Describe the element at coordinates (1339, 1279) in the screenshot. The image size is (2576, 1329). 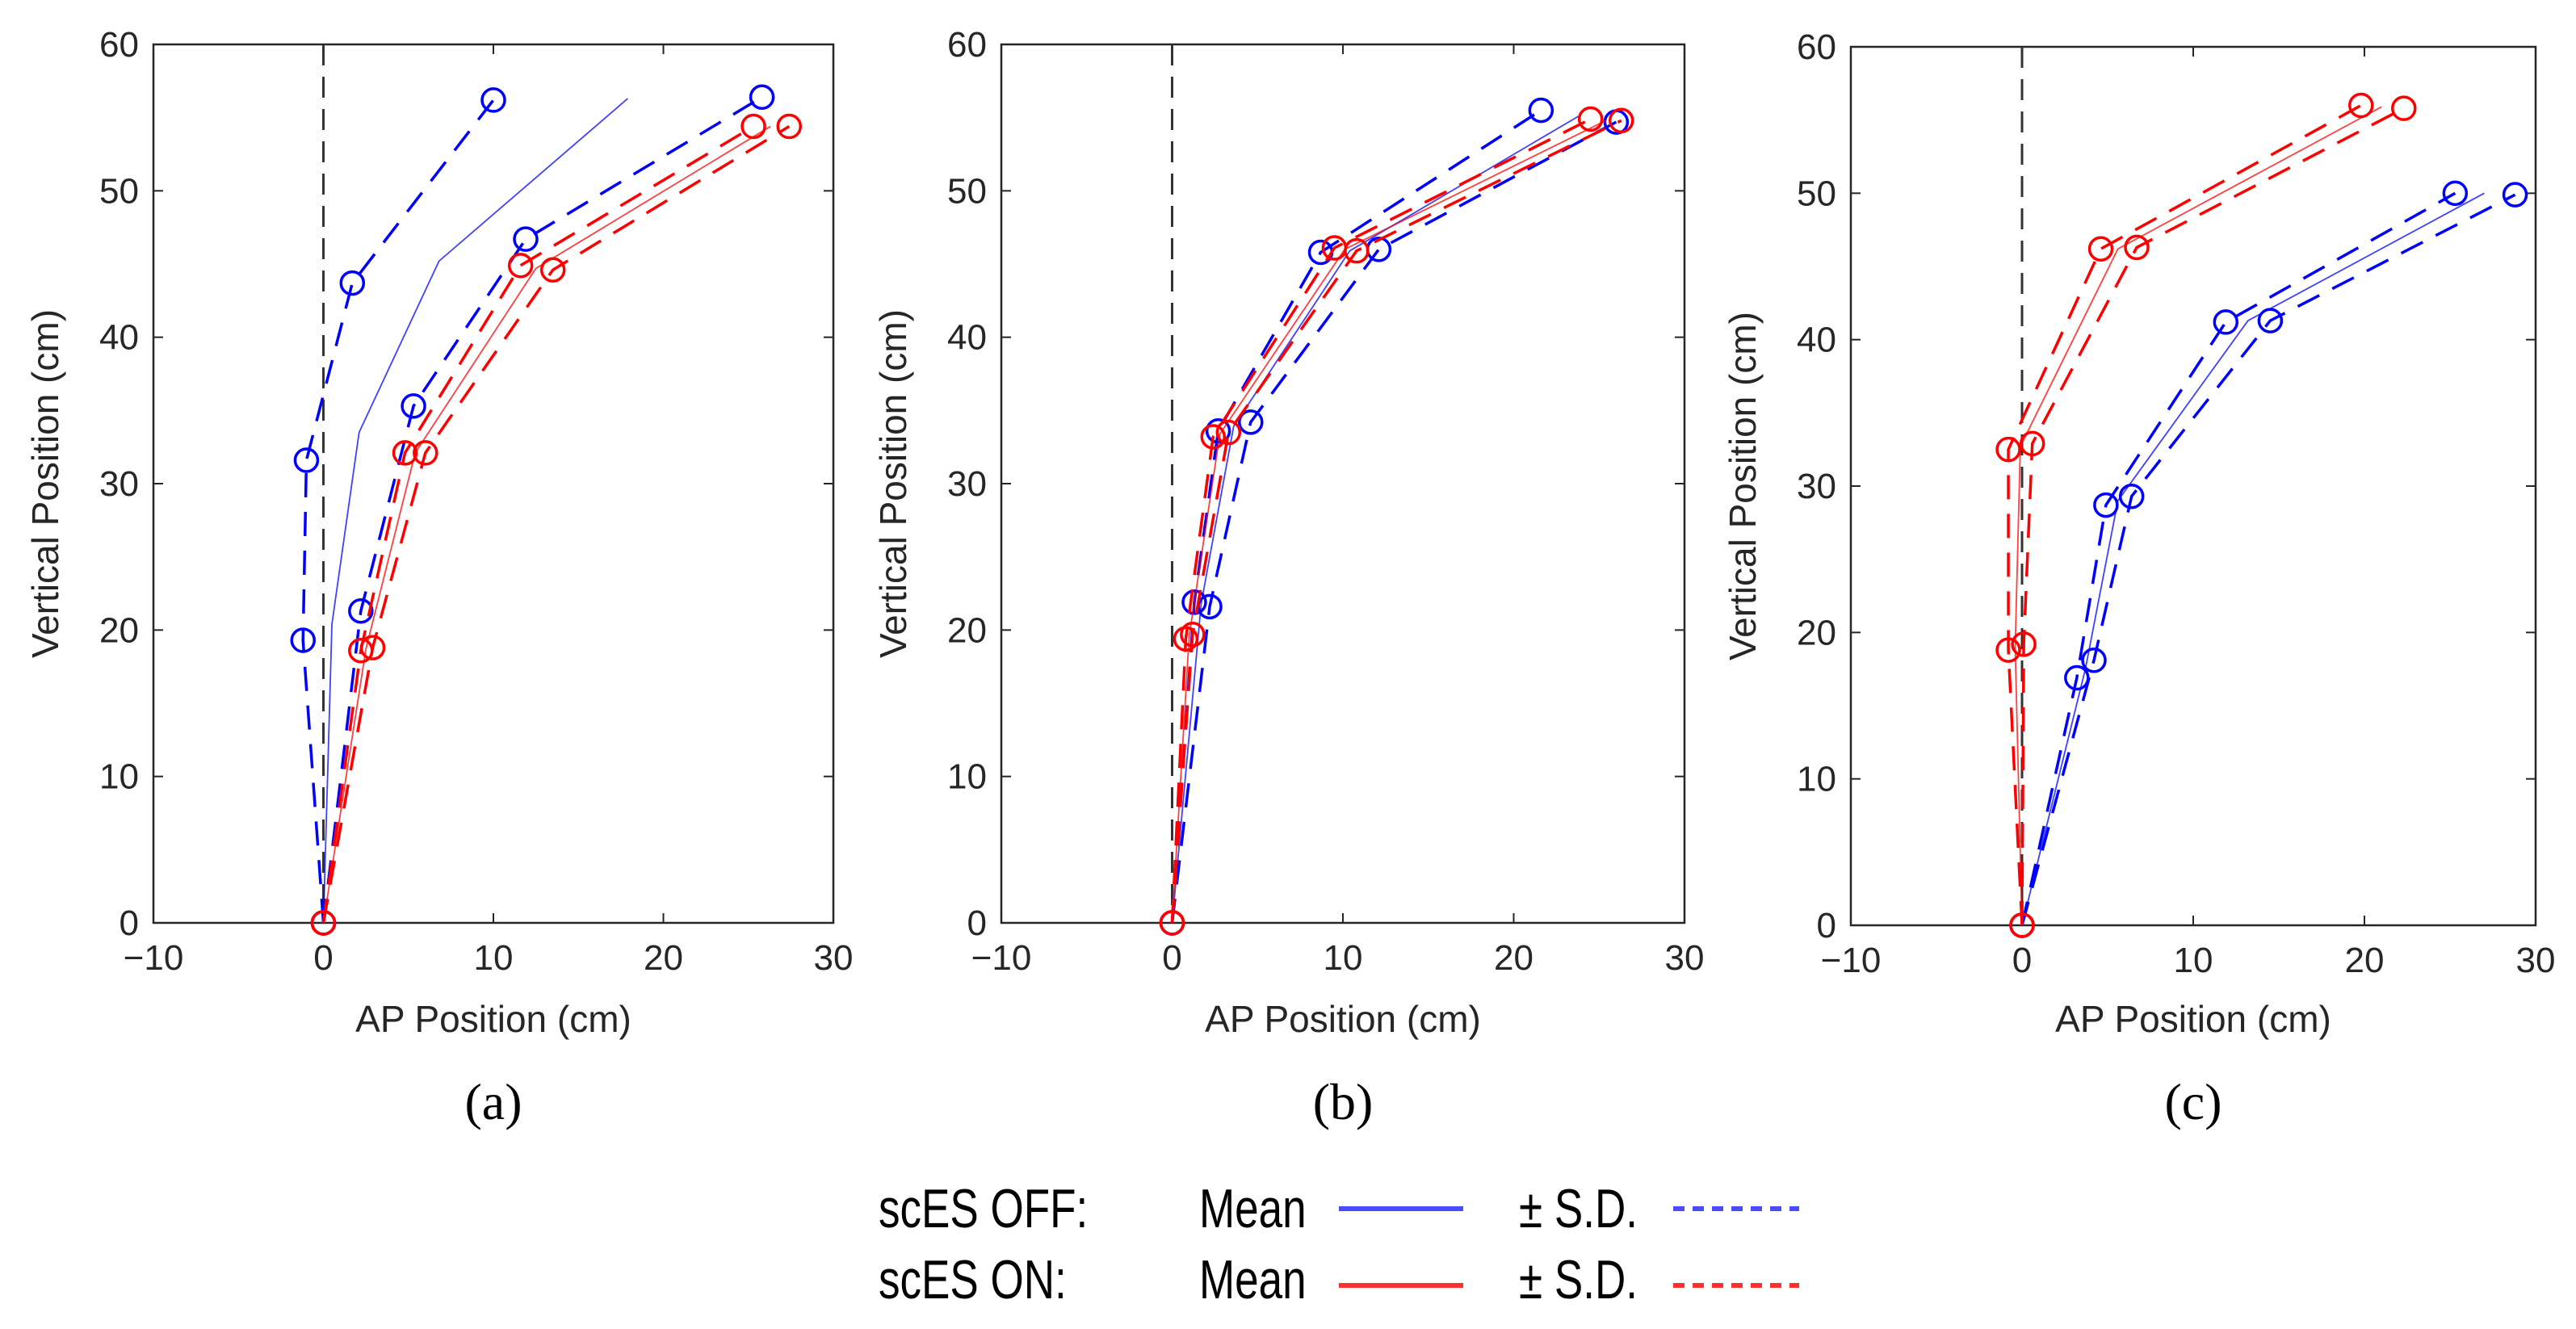
I see `legend-row-on: scES ON: Mean ± S.D.` at that location.